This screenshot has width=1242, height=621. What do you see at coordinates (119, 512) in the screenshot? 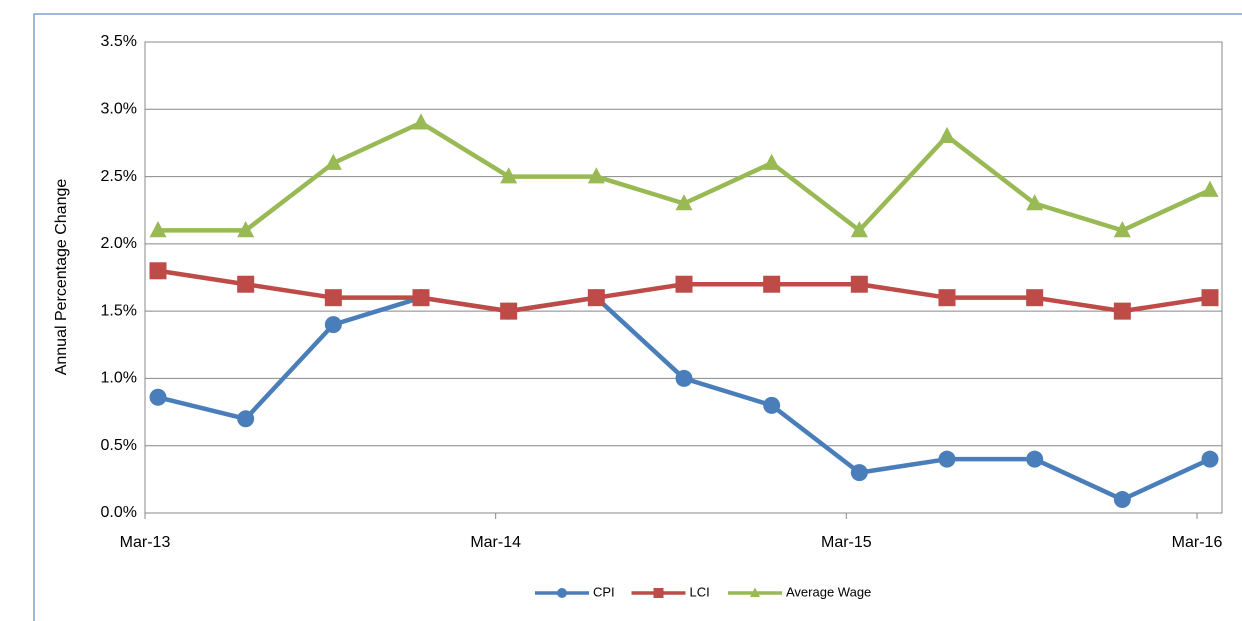
I see `y-tick-label: 0.0%` at bounding box center [119, 512].